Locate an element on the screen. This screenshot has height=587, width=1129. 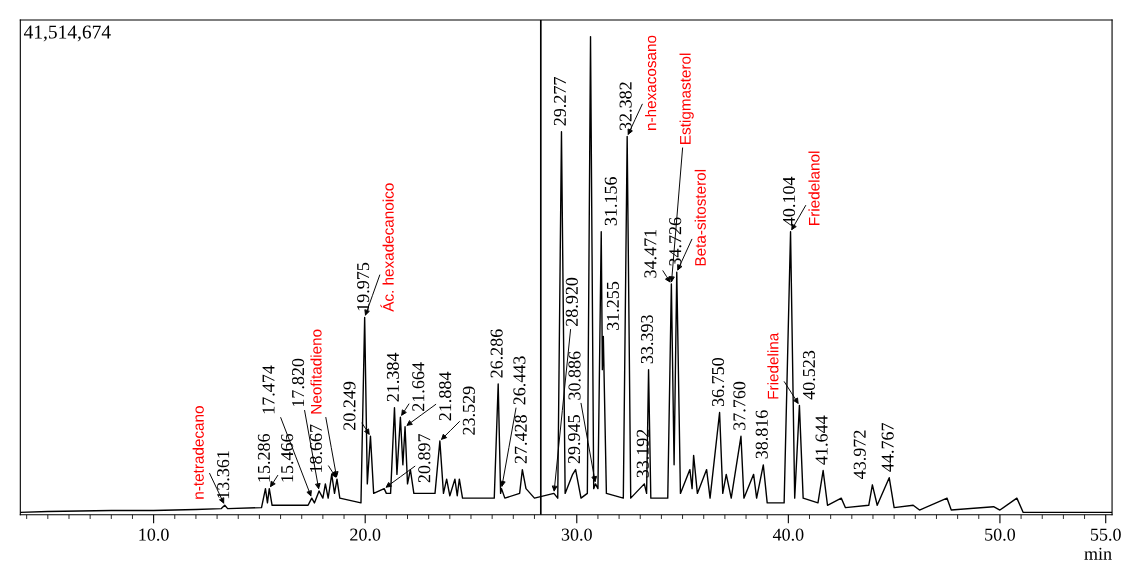
annotation: 23.529 is located at coordinates (469, 410).